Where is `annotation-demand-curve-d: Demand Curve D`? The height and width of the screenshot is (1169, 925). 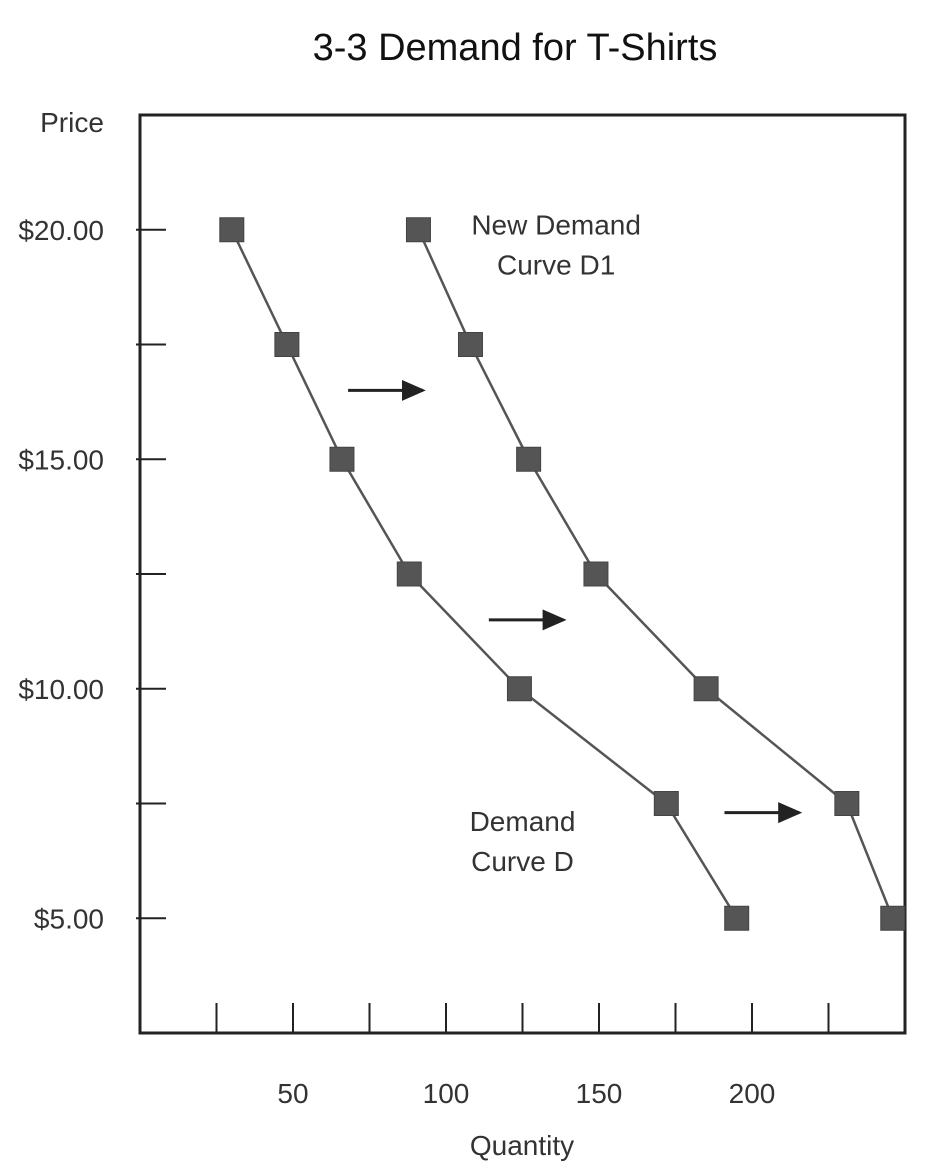
annotation-demand-curve-d: Demand Curve D is located at coordinates (523, 841).